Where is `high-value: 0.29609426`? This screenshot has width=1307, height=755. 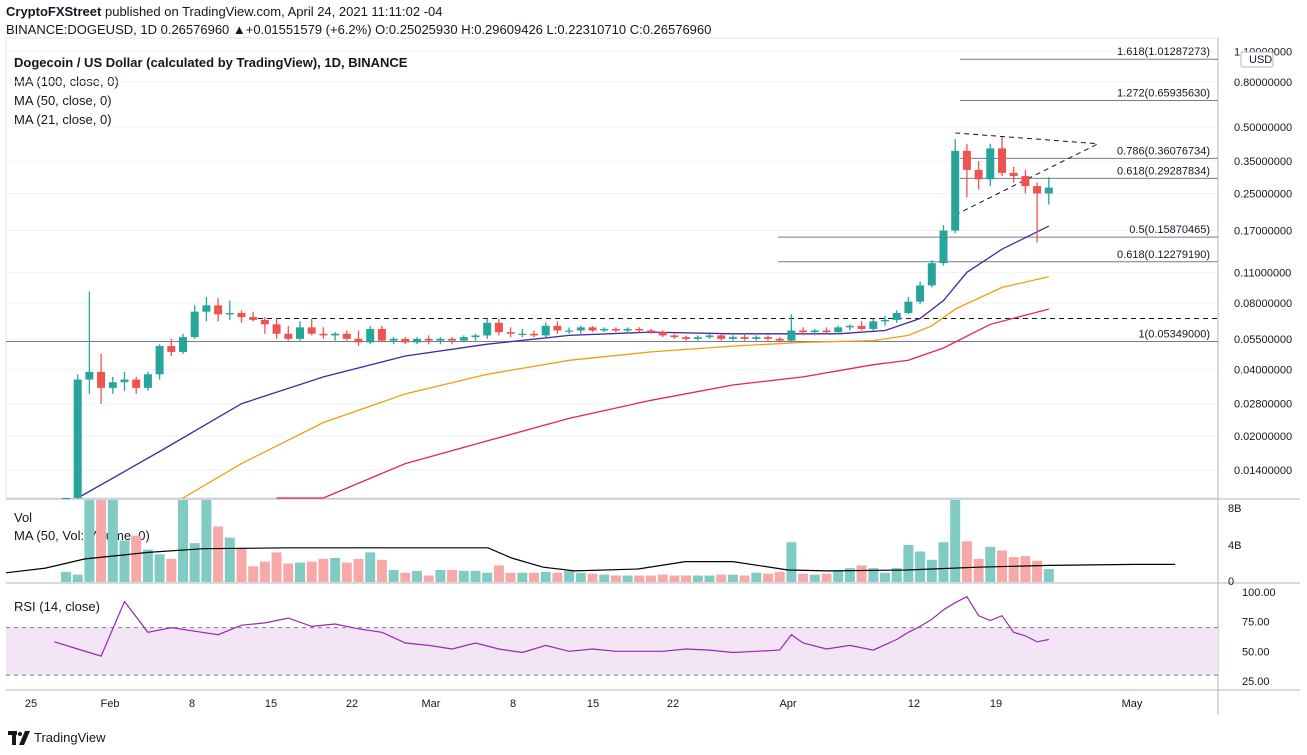
high-value: 0.29609426 is located at coordinates (508, 29).